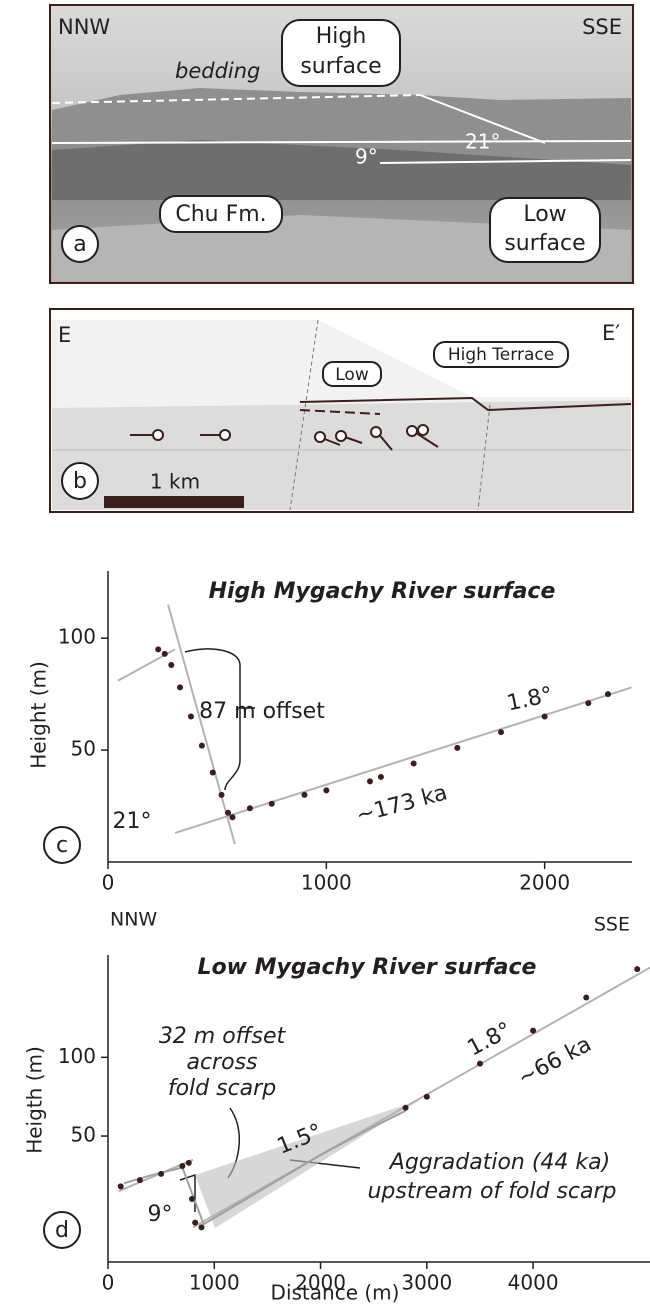 This screenshot has height=1314, width=650. I want to click on x-axis-label: Distance (m), so click(335, 1293).